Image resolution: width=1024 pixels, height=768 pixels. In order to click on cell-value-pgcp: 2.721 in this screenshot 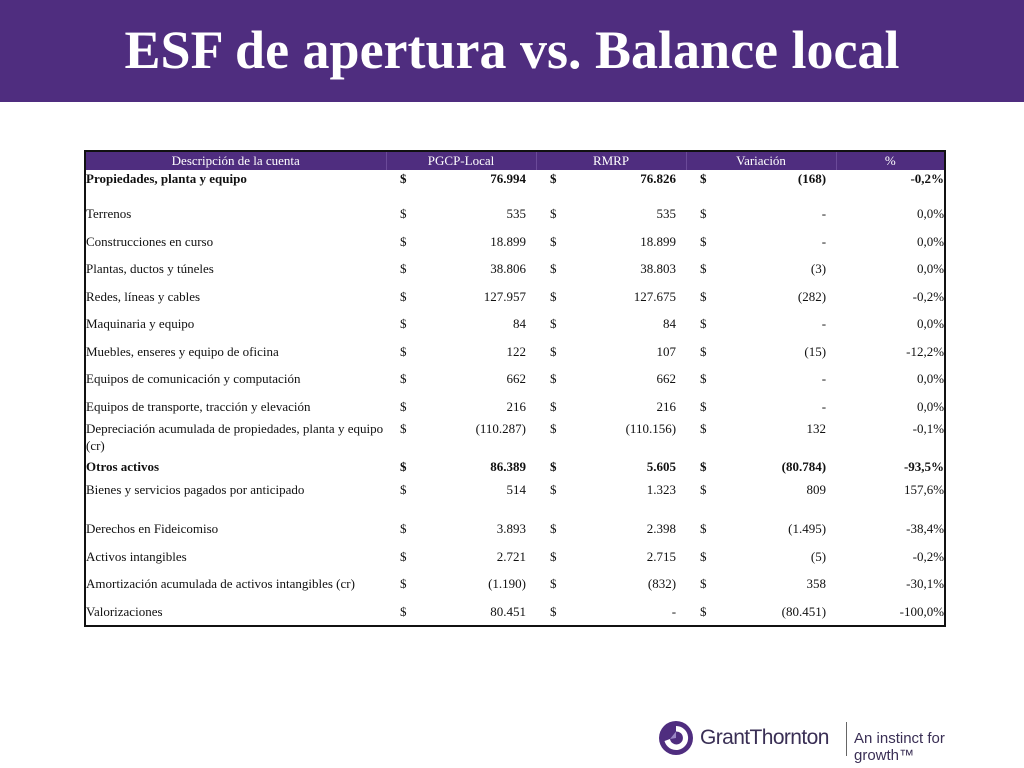, I will do `click(511, 556)`.